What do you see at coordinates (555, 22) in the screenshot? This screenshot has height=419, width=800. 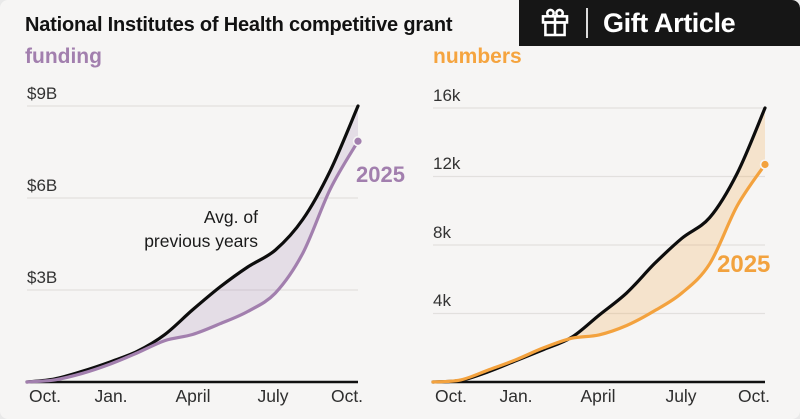 I see `gift-icon` at bounding box center [555, 22].